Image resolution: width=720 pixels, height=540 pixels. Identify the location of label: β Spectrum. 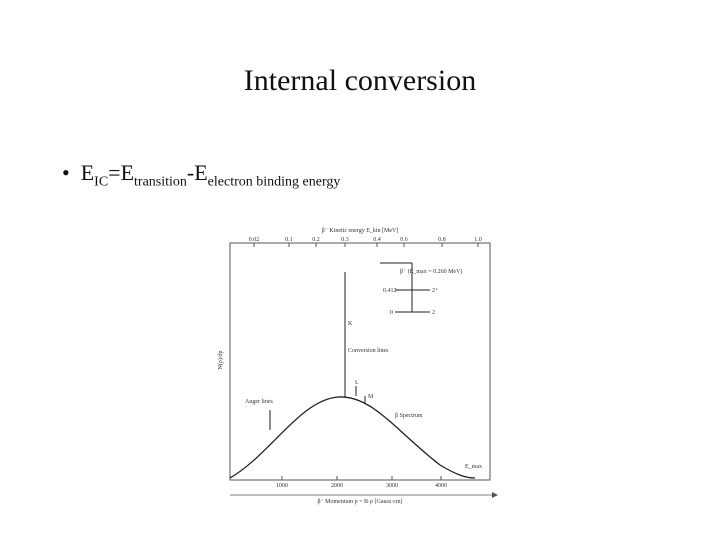
(409, 416).